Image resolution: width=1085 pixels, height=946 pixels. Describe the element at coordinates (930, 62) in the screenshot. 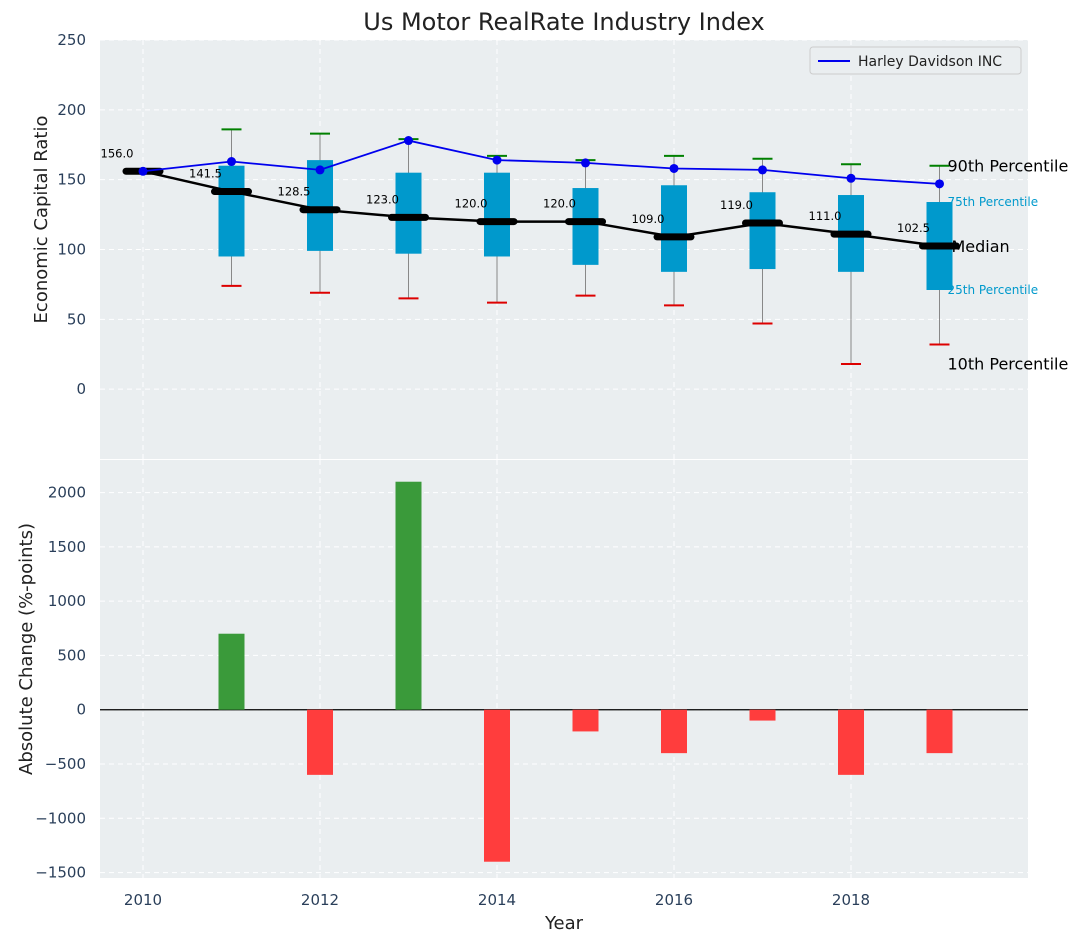

I see `legend-entry: Harley Davidson INC` at that location.